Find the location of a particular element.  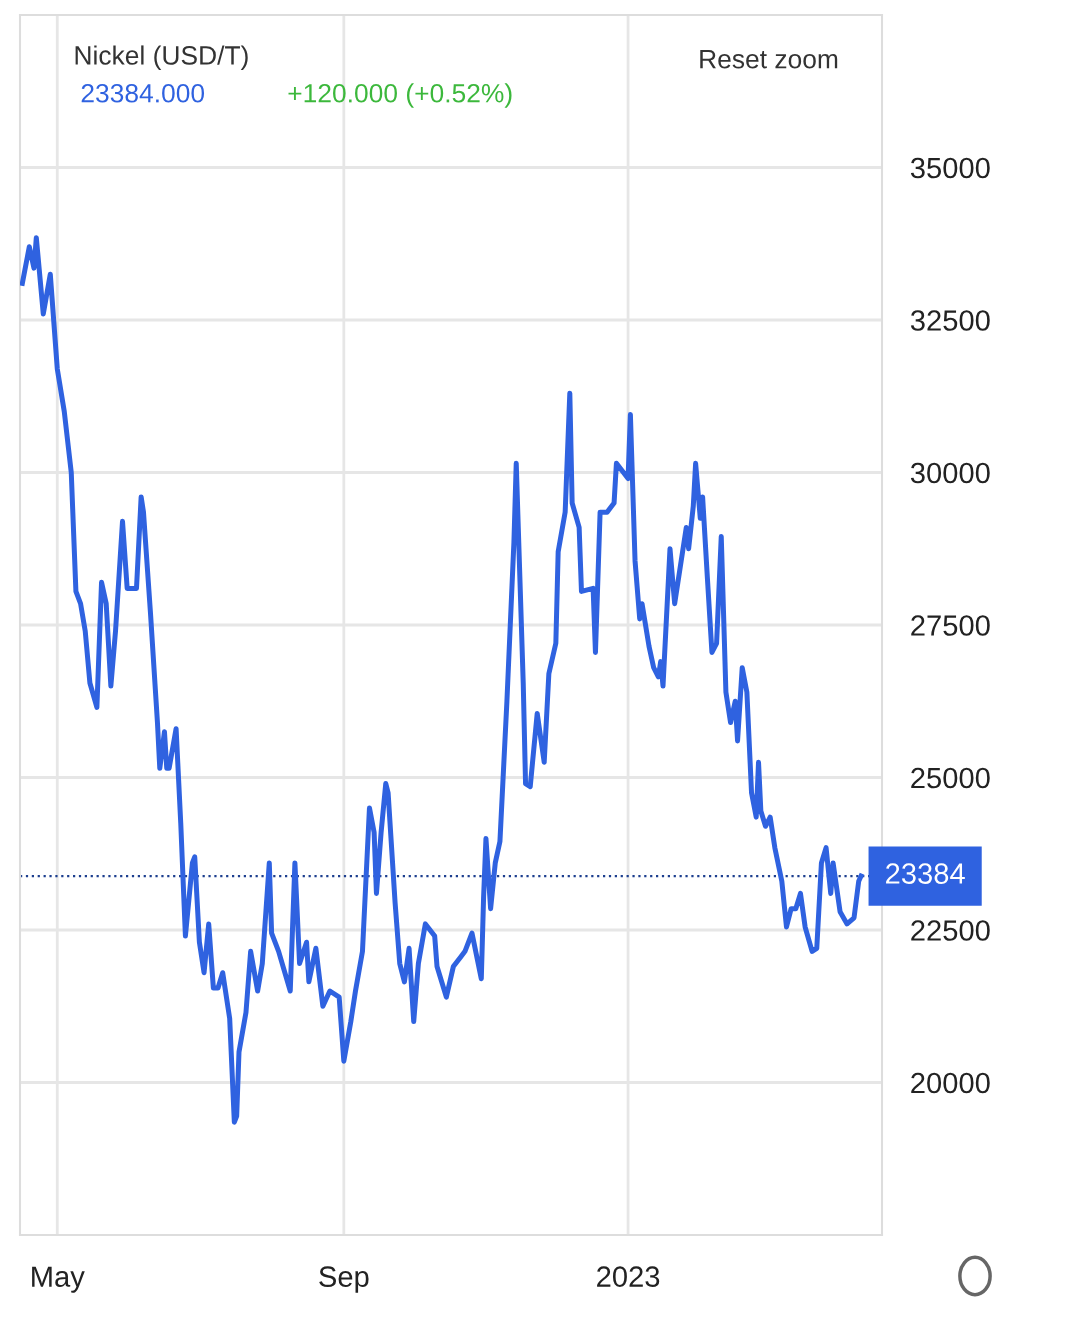

x-tick-label: Sep is located at coordinates (344, 1279).